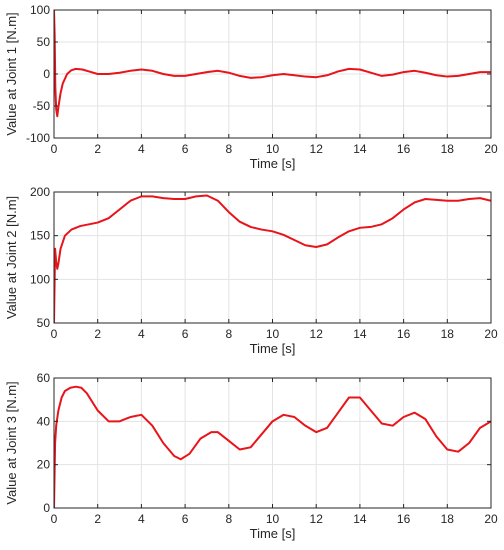 This screenshot has width=504, height=550. Describe the element at coordinates (11, 257) in the screenshot. I see `y-axis-label: Value at Joint 2 [N.m]` at that location.